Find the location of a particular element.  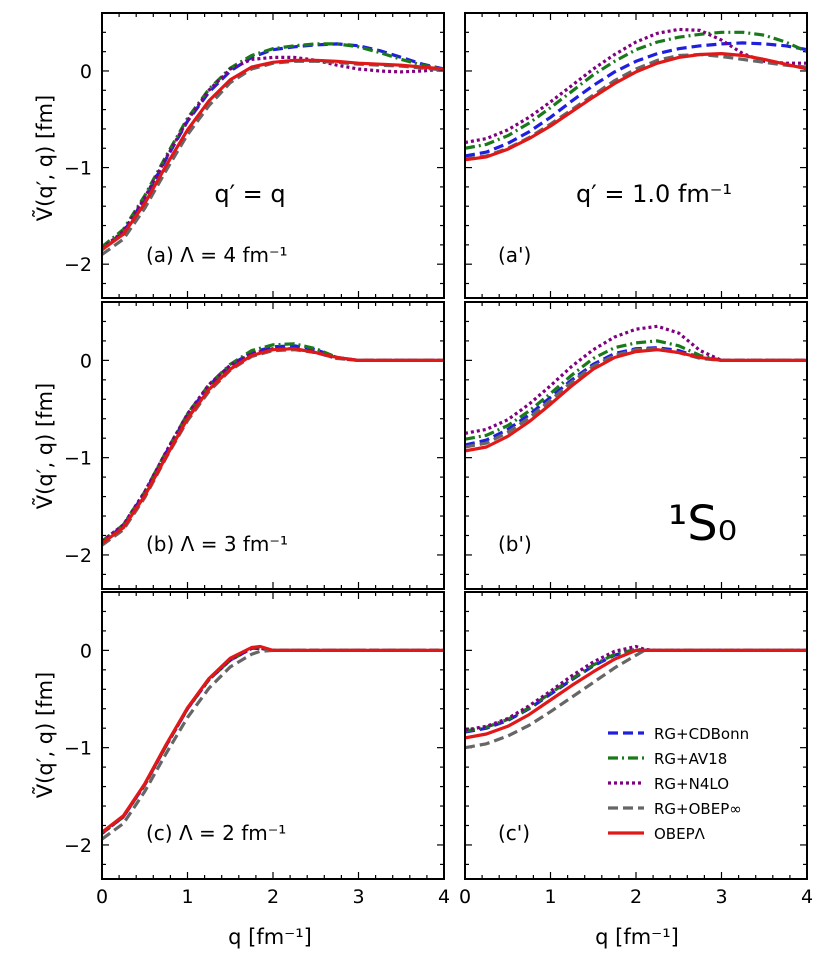

panel-b-label: (b) Λ = 3 fm⁻¹ is located at coordinates (217, 544).